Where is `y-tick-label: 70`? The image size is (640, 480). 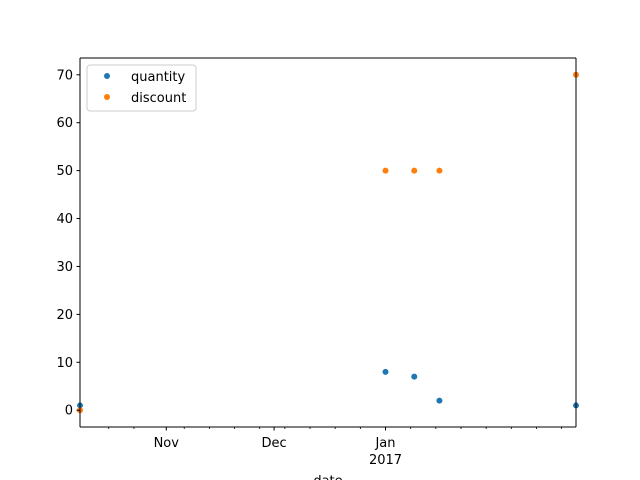
y-tick-label: 70 is located at coordinates (64, 75).